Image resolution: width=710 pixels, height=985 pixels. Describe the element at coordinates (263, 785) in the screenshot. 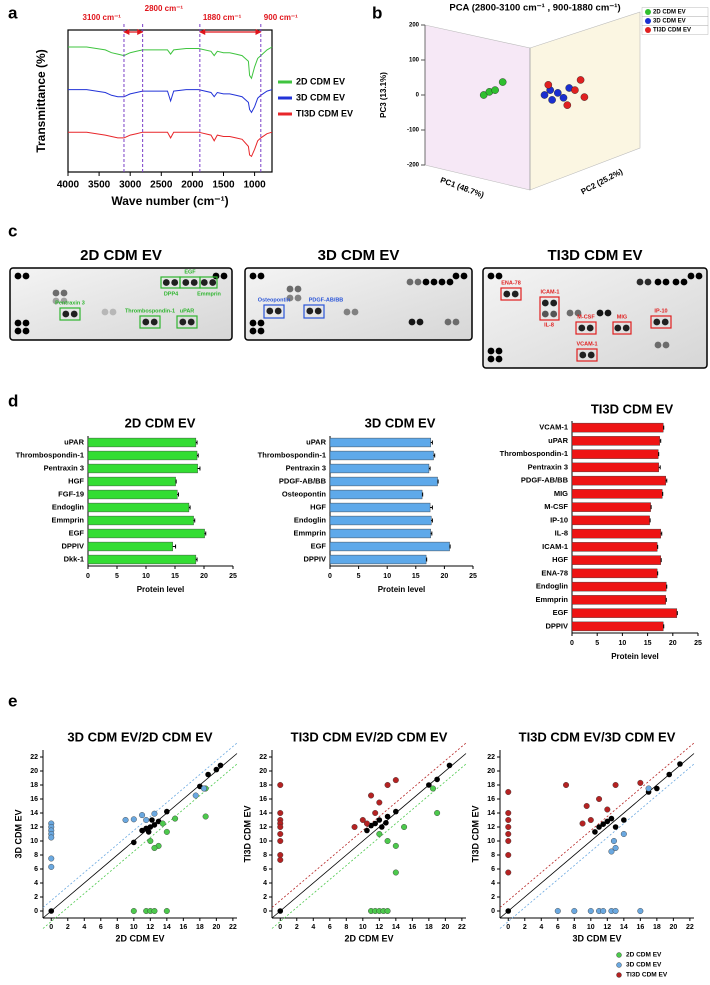

I see `y-tick-label: 18` at that location.